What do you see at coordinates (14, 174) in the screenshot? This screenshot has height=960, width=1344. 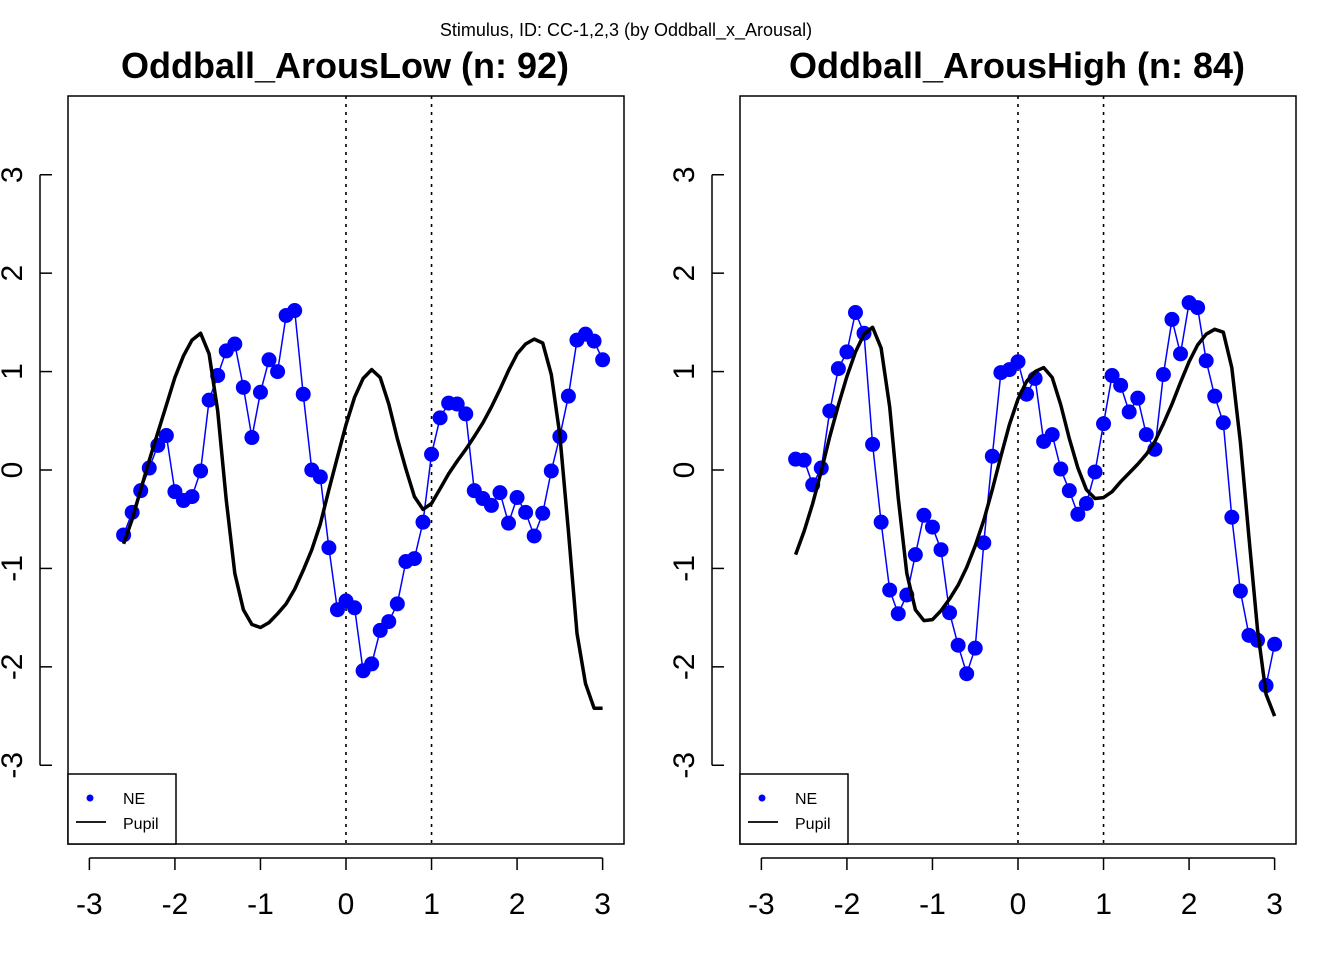 I see `panel-1-y-tick-label: 3` at bounding box center [14, 174].